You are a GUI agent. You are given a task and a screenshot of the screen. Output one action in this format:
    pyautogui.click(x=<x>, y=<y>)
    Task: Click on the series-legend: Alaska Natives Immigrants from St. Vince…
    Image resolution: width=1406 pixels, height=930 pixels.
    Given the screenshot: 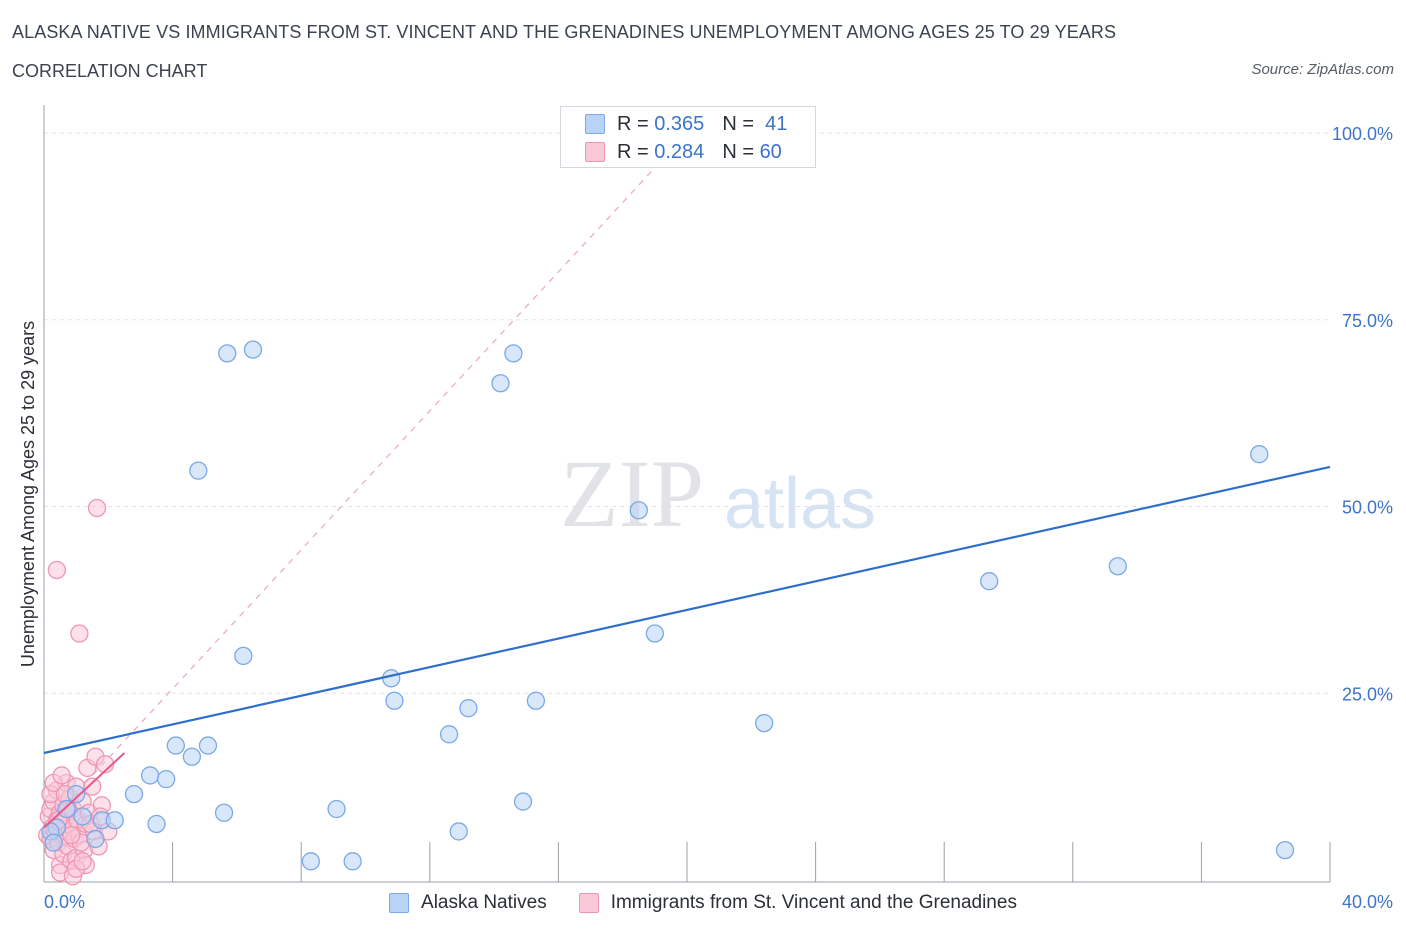 What is the action you would take?
    pyautogui.click(x=703, y=903)
    